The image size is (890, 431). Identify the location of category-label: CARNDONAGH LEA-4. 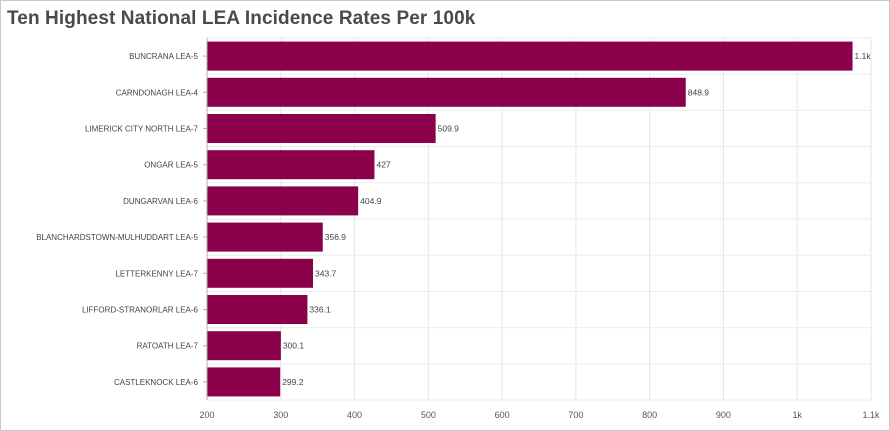
(157, 92).